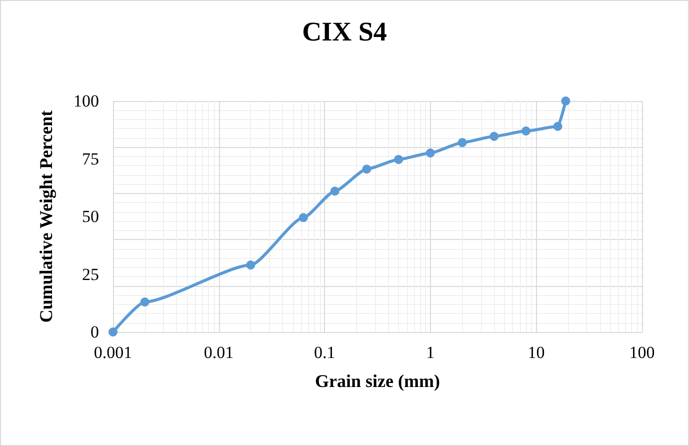 Image resolution: width=689 pixels, height=446 pixels. Describe the element at coordinates (430, 352) in the screenshot. I see `x-tick-label: 1` at that location.